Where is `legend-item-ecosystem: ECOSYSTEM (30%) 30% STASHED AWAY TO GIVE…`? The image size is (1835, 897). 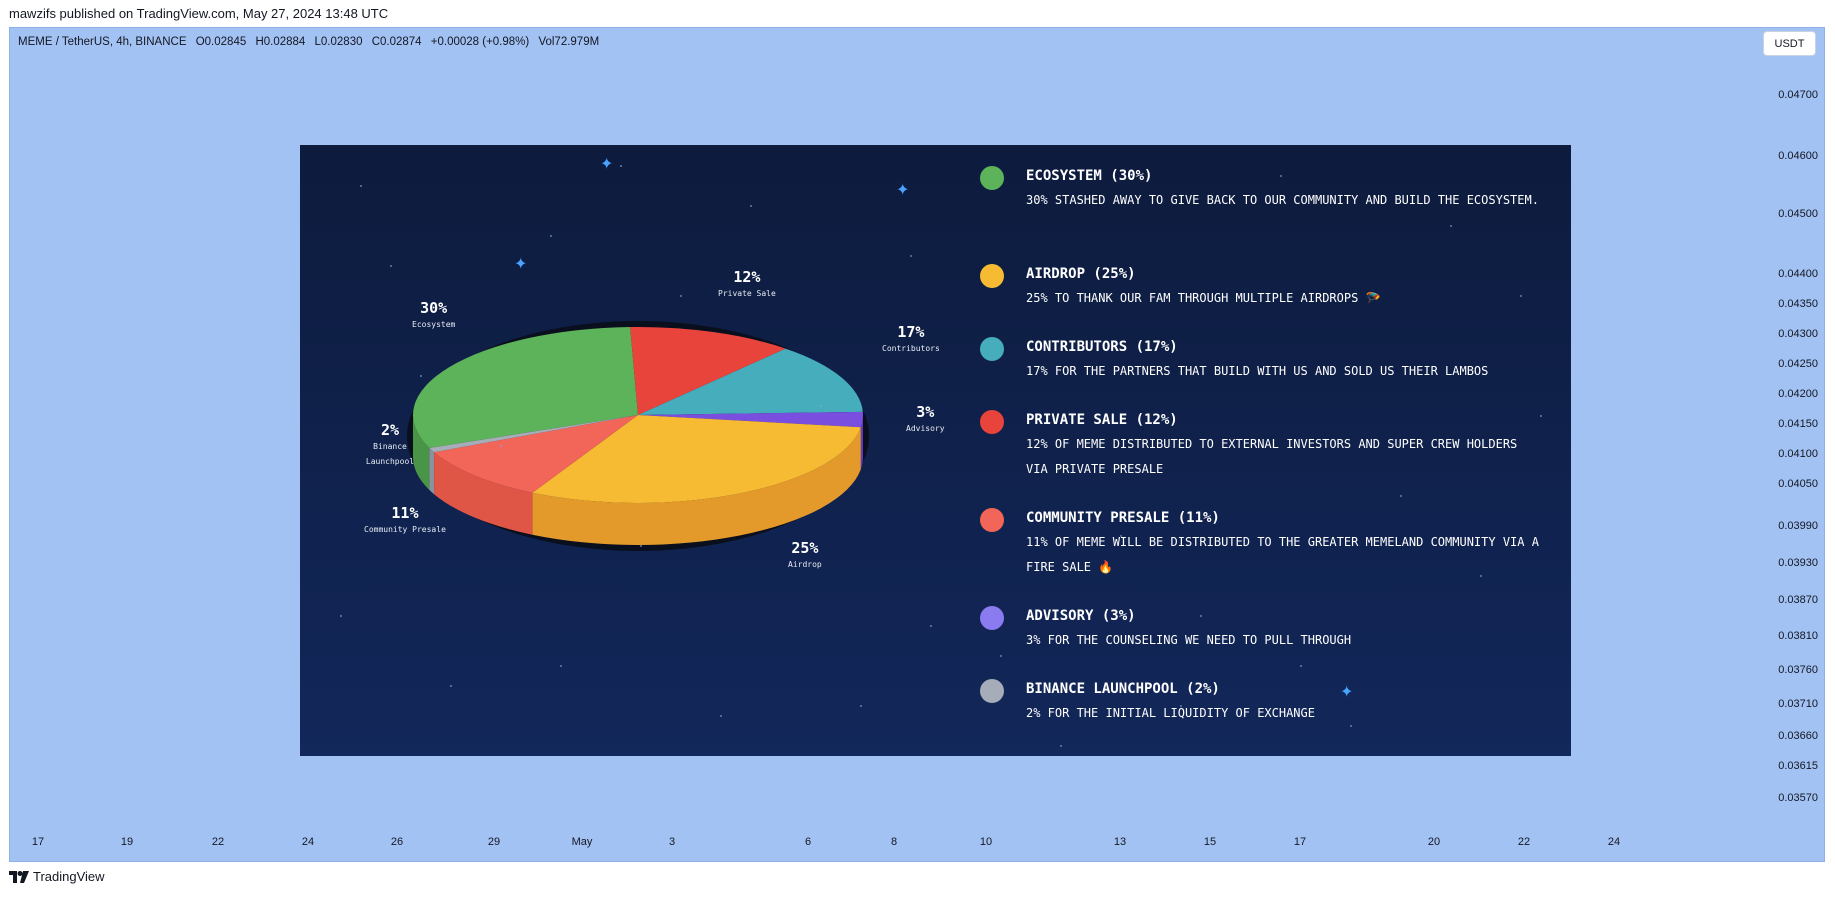
legend-item-ecosystem: ECOSYSTEM (30%) 30% STASHED AWAY TO GIVE… is located at coordinates (1260, 214).